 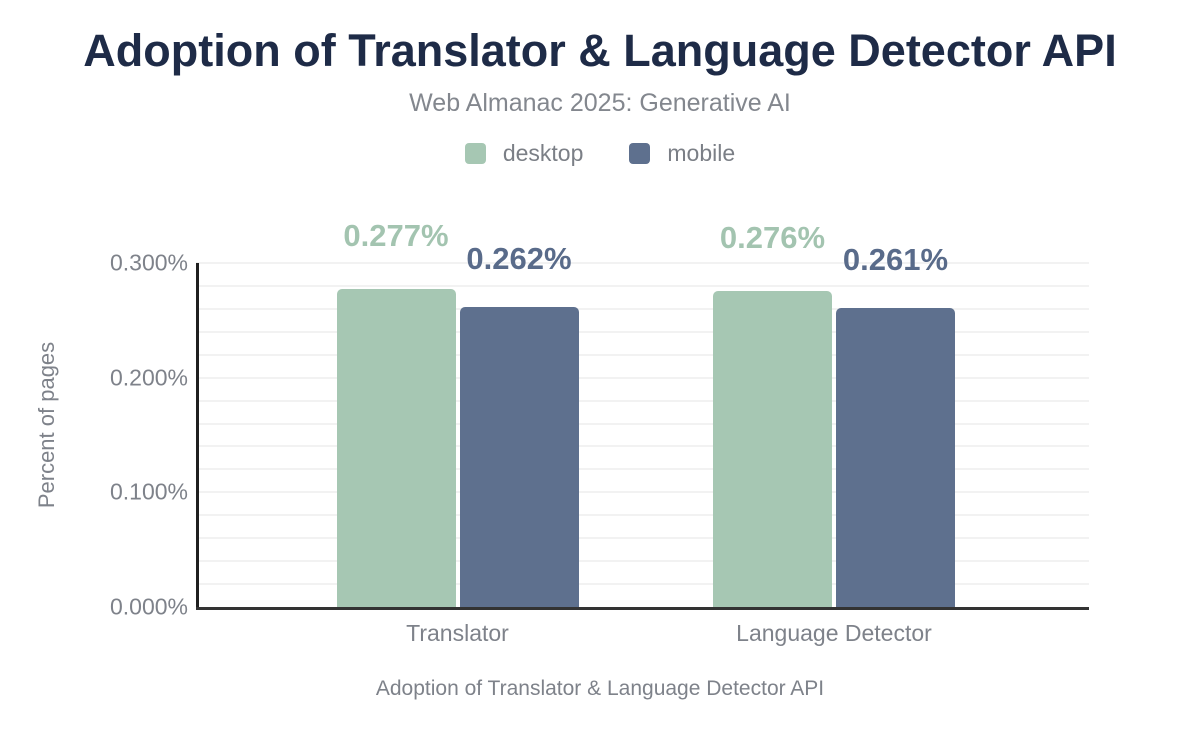 I want to click on value-label-desktop-translator: 0.277%, so click(x=396, y=235).